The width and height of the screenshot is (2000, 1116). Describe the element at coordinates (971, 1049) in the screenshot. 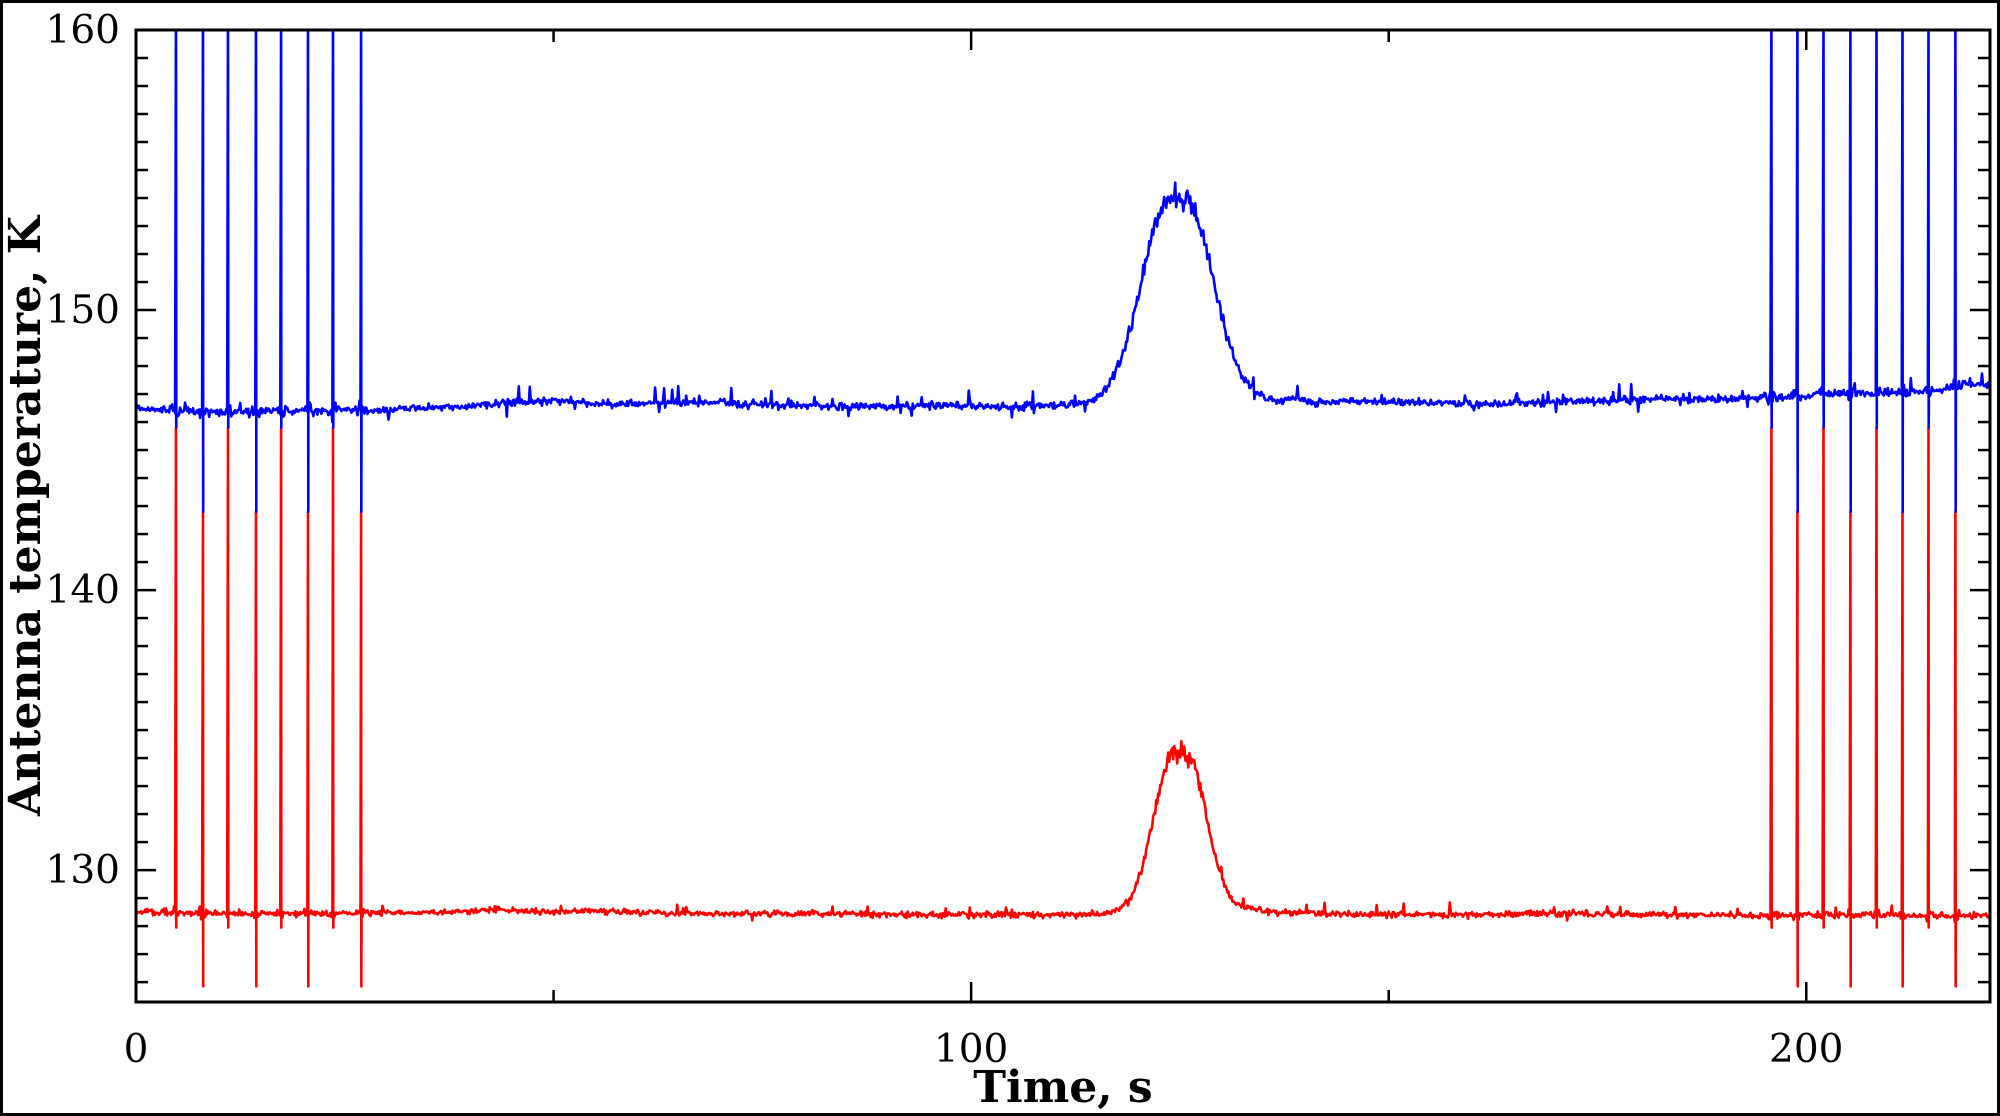

I see `x-tick-label: 100` at that location.